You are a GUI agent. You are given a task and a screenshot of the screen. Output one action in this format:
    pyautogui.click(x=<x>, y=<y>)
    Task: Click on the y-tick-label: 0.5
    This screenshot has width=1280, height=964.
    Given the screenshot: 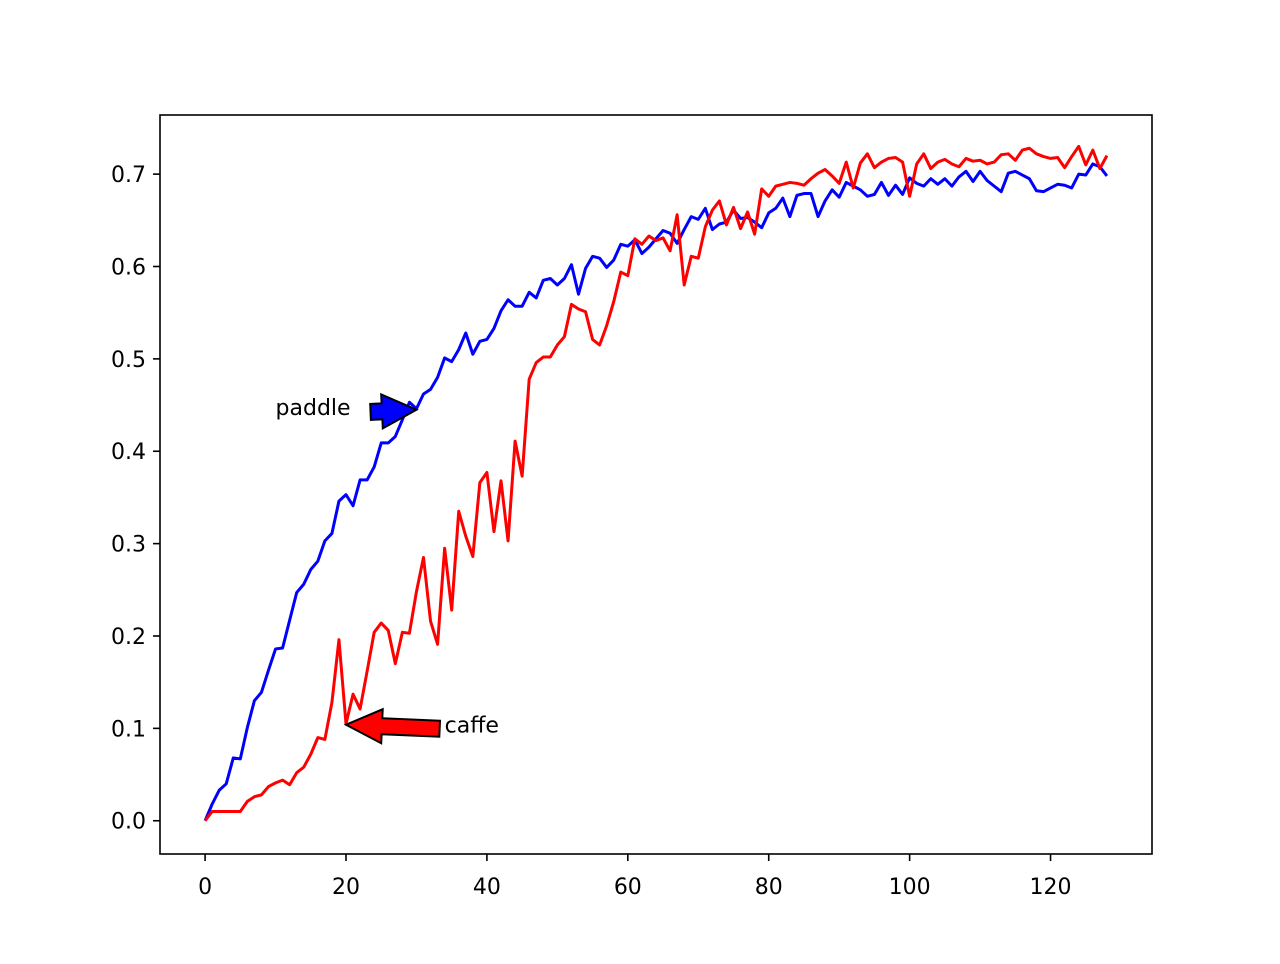 What is the action you would take?
    pyautogui.click(x=128, y=360)
    